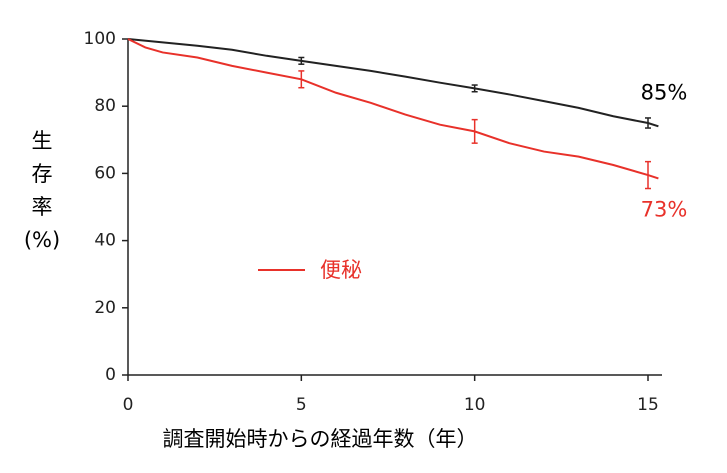  I want to click on annotation: 85%, so click(664, 92).